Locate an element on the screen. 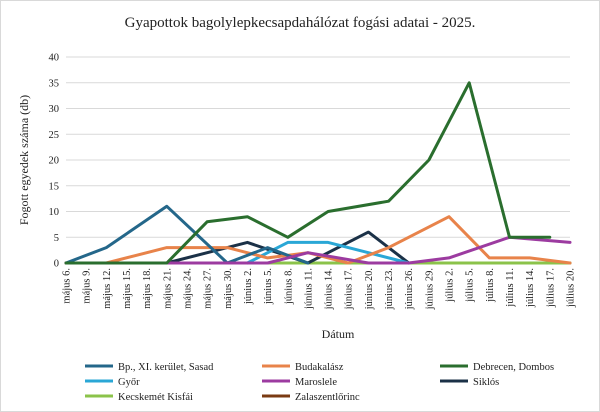  x-tick-label: június 17. is located at coordinates (349, 289).